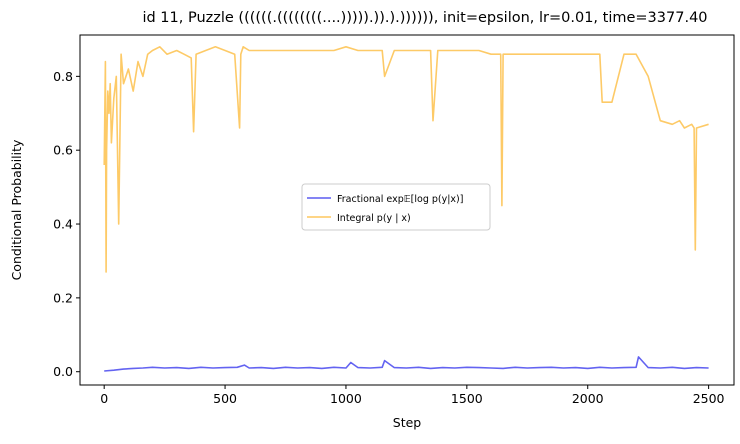  I want to click on legend-label-integral: Integral p(y | x), so click(374, 218).